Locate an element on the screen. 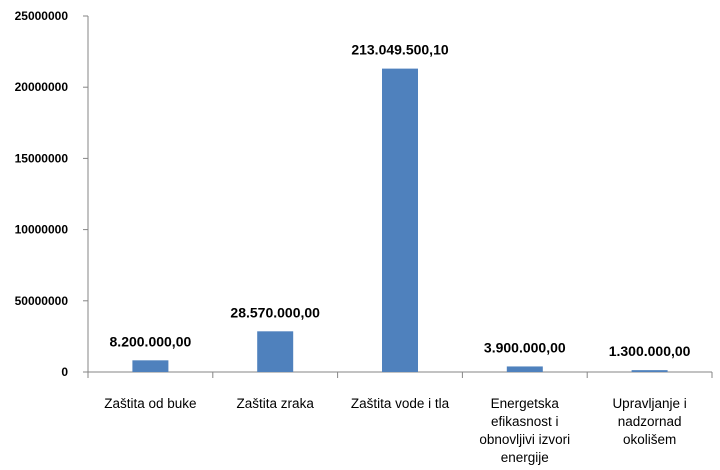 The width and height of the screenshot is (720, 470). category-label: energije is located at coordinates (525, 457).